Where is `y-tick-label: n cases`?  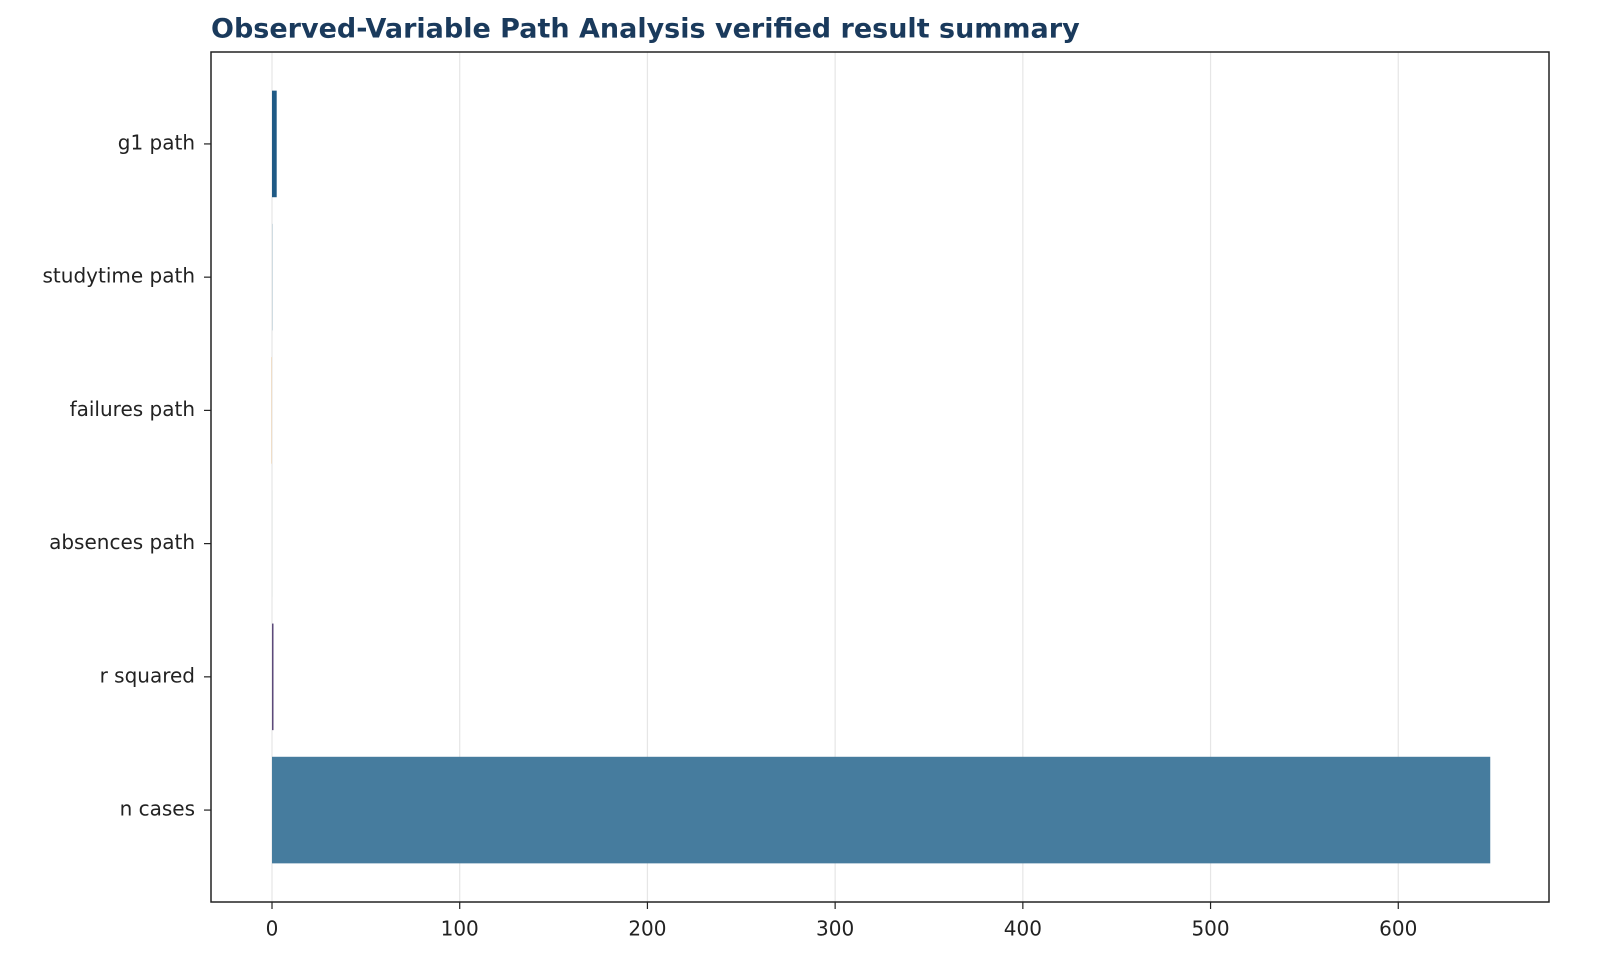 y-tick-label: n cases is located at coordinates (157, 809).